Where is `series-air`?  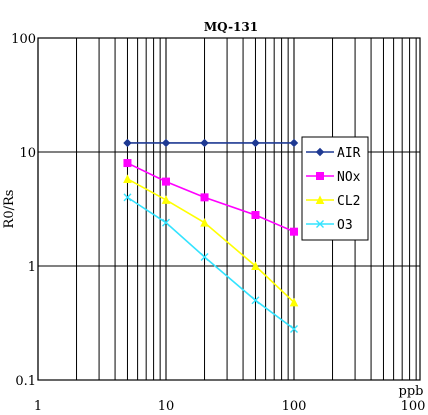 series-air is located at coordinates (211, 143).